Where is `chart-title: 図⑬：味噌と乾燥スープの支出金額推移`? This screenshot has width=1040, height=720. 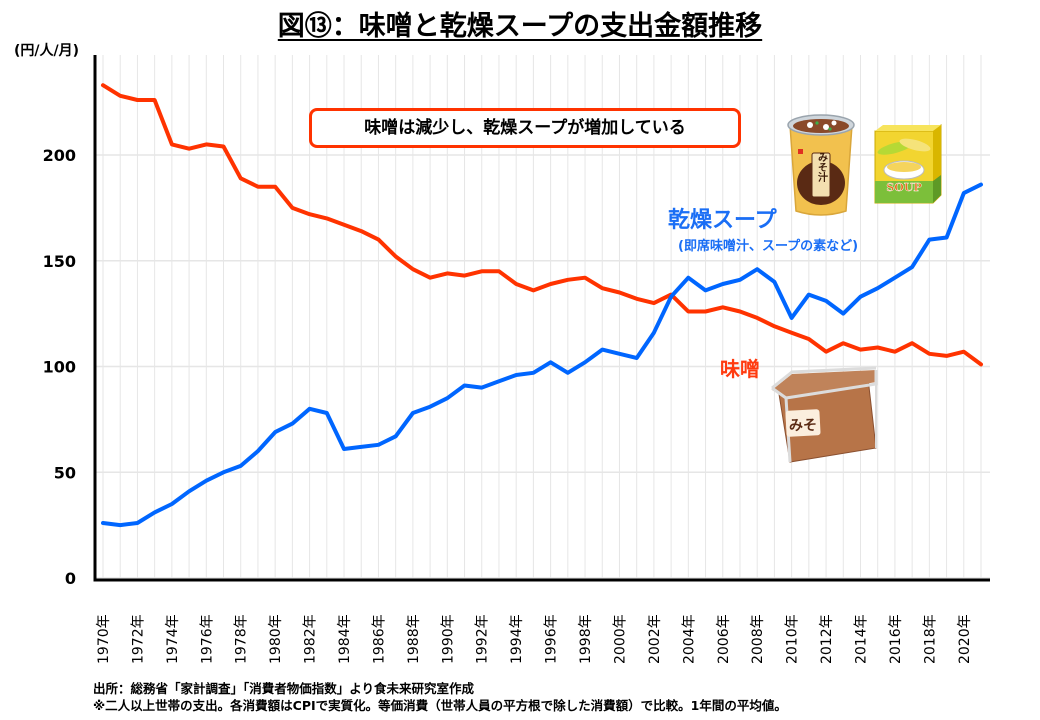 chart-title: 図⑬：味噌と乾燥スープの支出金額推移 is located at coordinates (520, 23).